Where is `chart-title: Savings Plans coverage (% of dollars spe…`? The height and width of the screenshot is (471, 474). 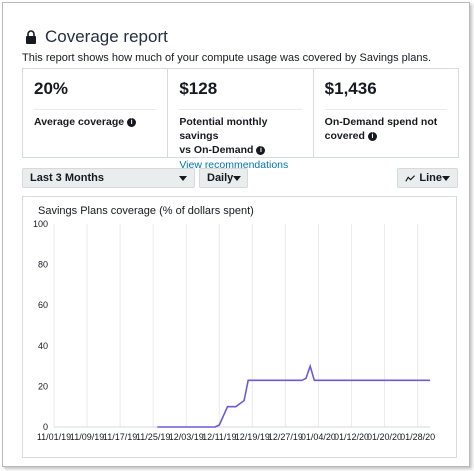
chart-title: Savings Plans coverage (% of dollars spe… is located at coordinates (146, 211).